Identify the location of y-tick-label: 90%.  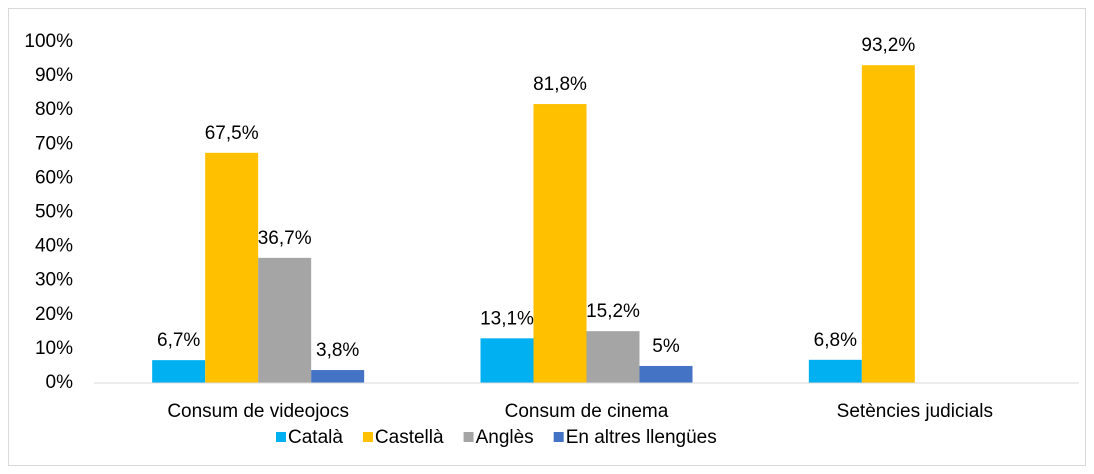
(54, 75).